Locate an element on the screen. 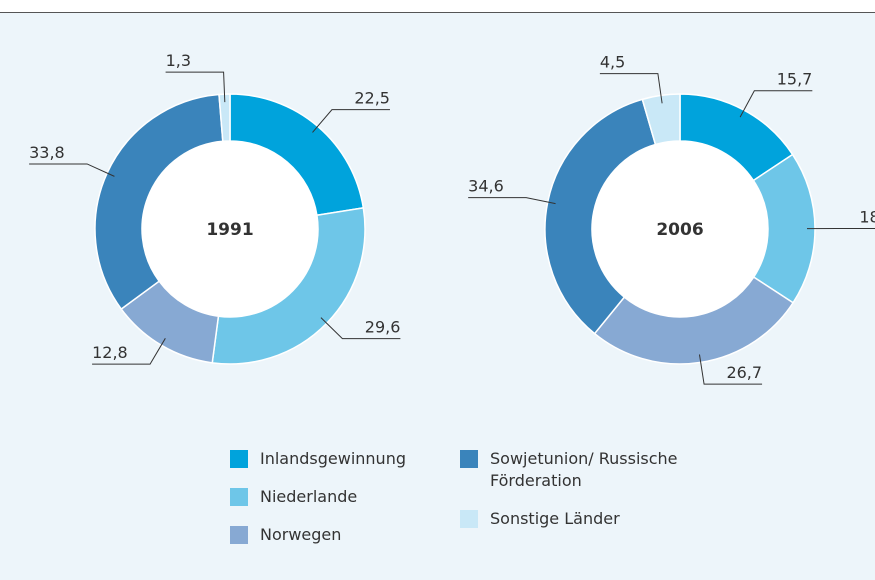 The image size is (875, 580). value-label: 34,6 is located at coordinates (486, 186).